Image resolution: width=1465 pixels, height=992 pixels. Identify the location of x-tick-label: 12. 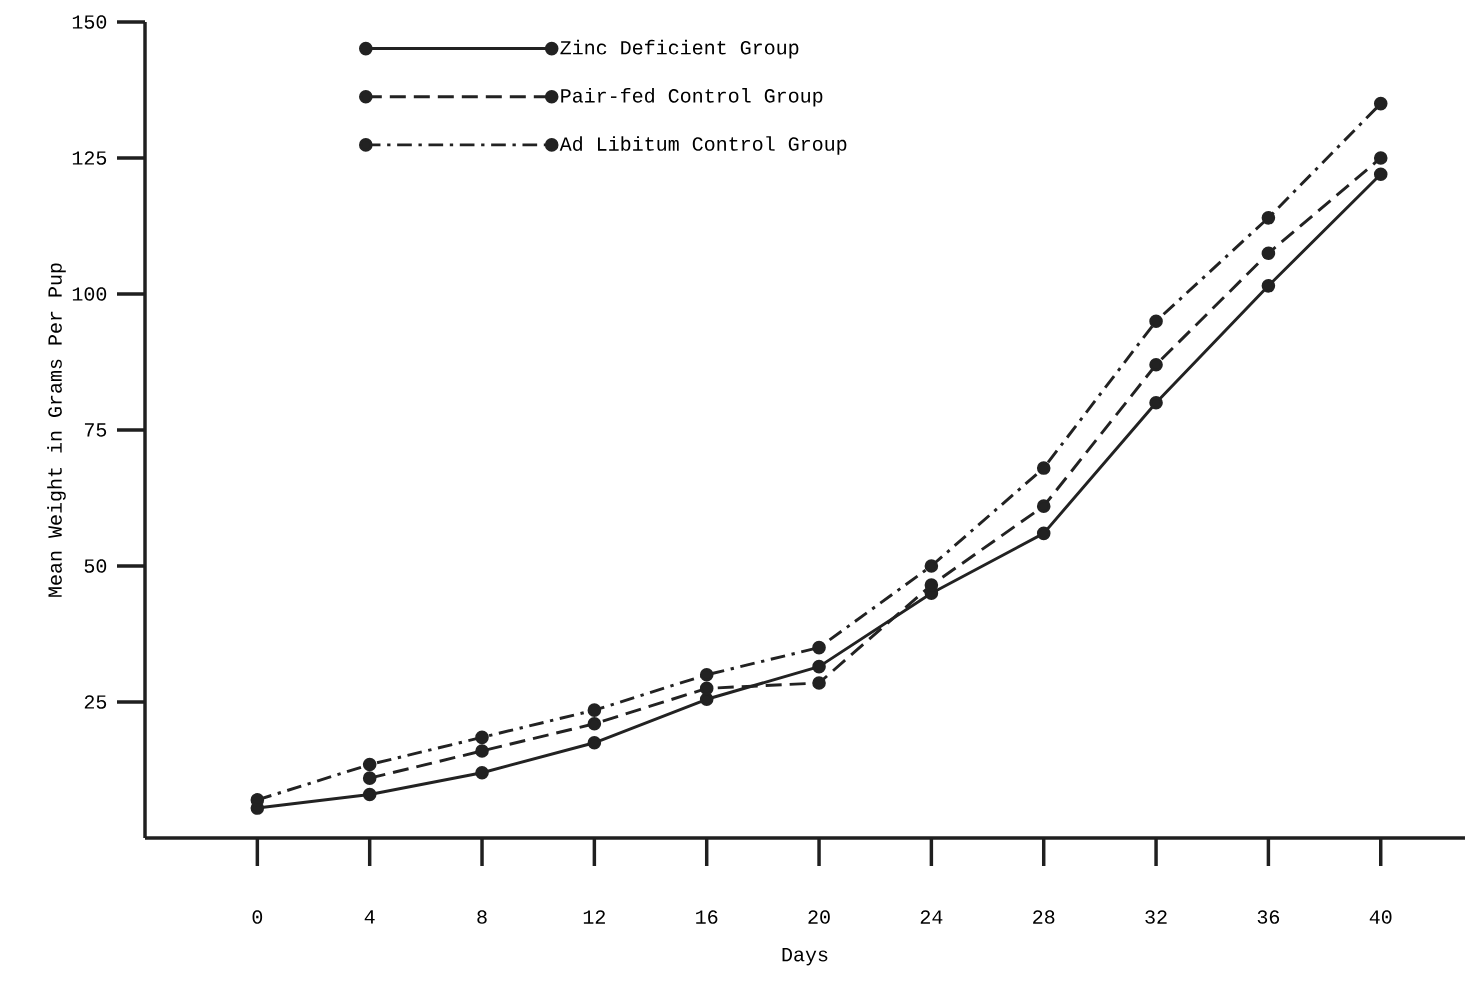
(594, 917).